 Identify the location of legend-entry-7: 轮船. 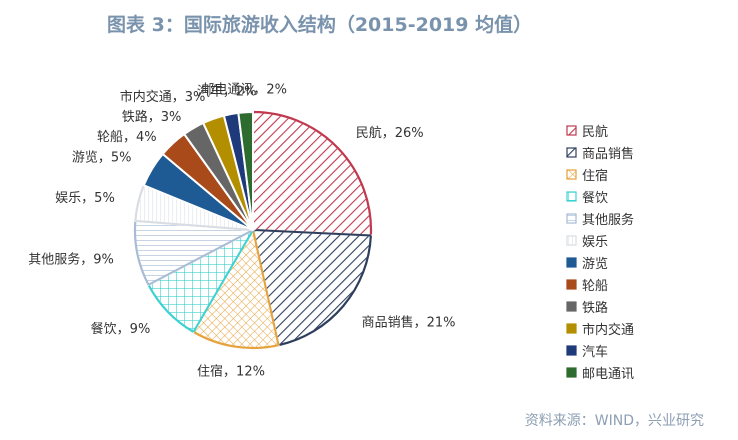
(595, 286).